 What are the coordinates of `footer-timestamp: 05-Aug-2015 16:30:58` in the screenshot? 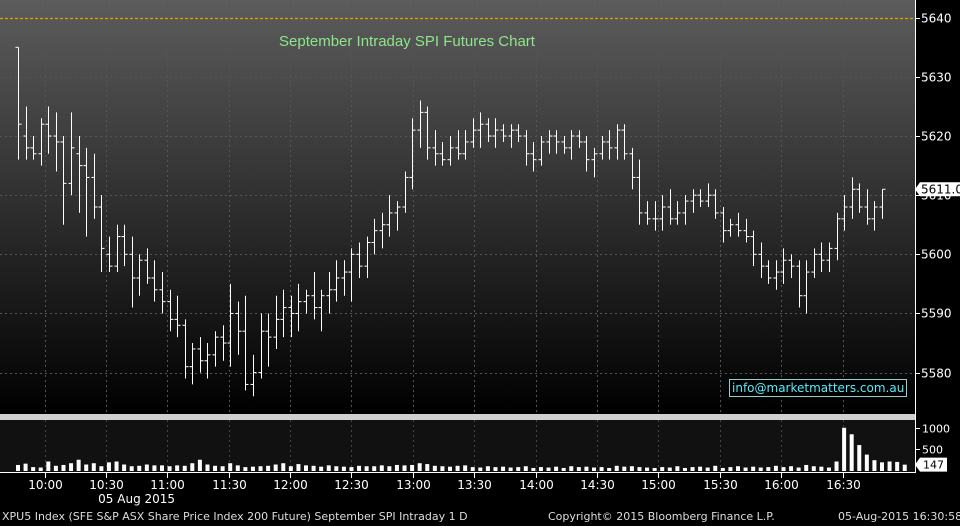 It's located at (899, 516).